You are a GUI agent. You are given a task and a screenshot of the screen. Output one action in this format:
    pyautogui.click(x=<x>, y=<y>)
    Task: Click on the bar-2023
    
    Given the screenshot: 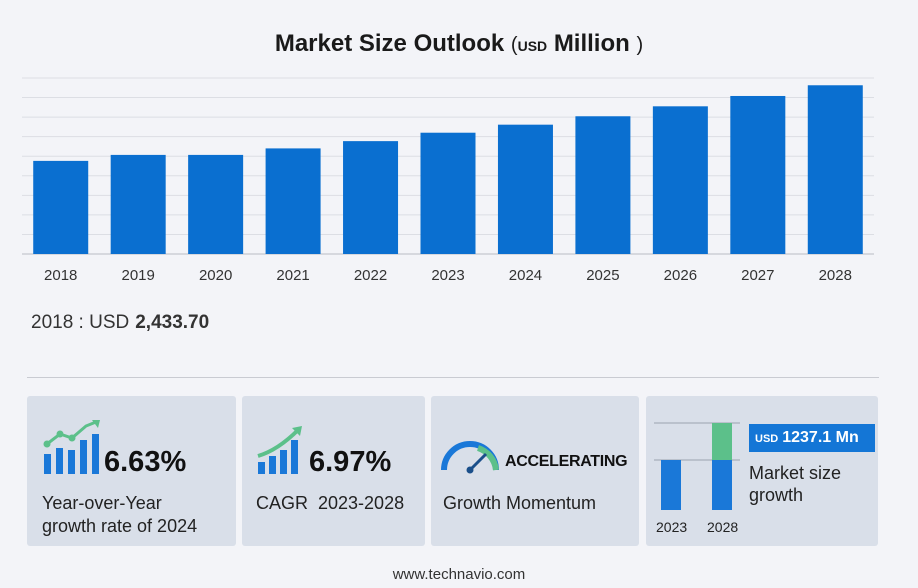 What is the action you would take?
    pyautogui.click(x=448, y=193)
    